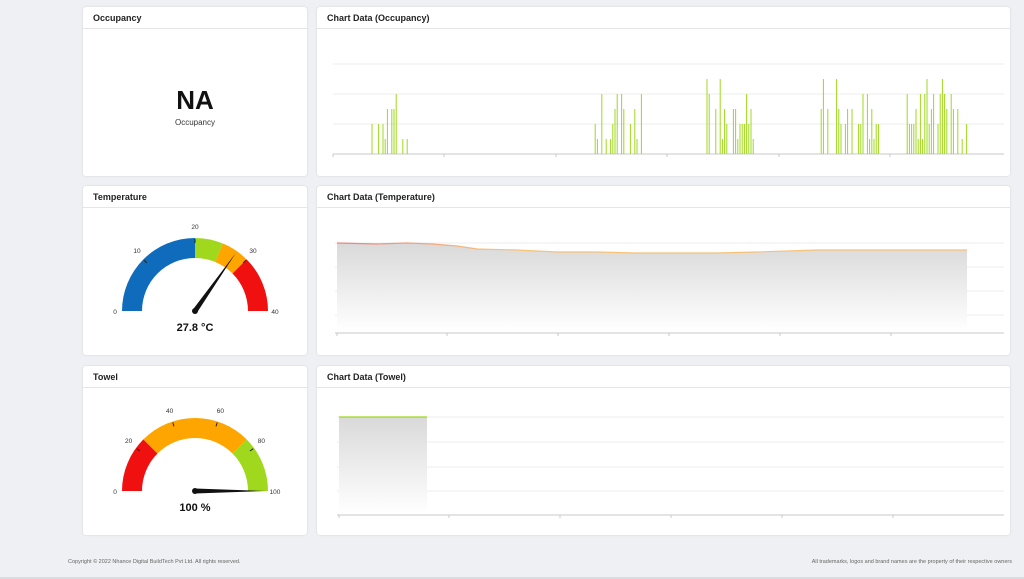 Image resolution: width=1024 pixels, height=579 pixels. I want to click on towel-gauge-tick-label: 60, so click(221, 411).